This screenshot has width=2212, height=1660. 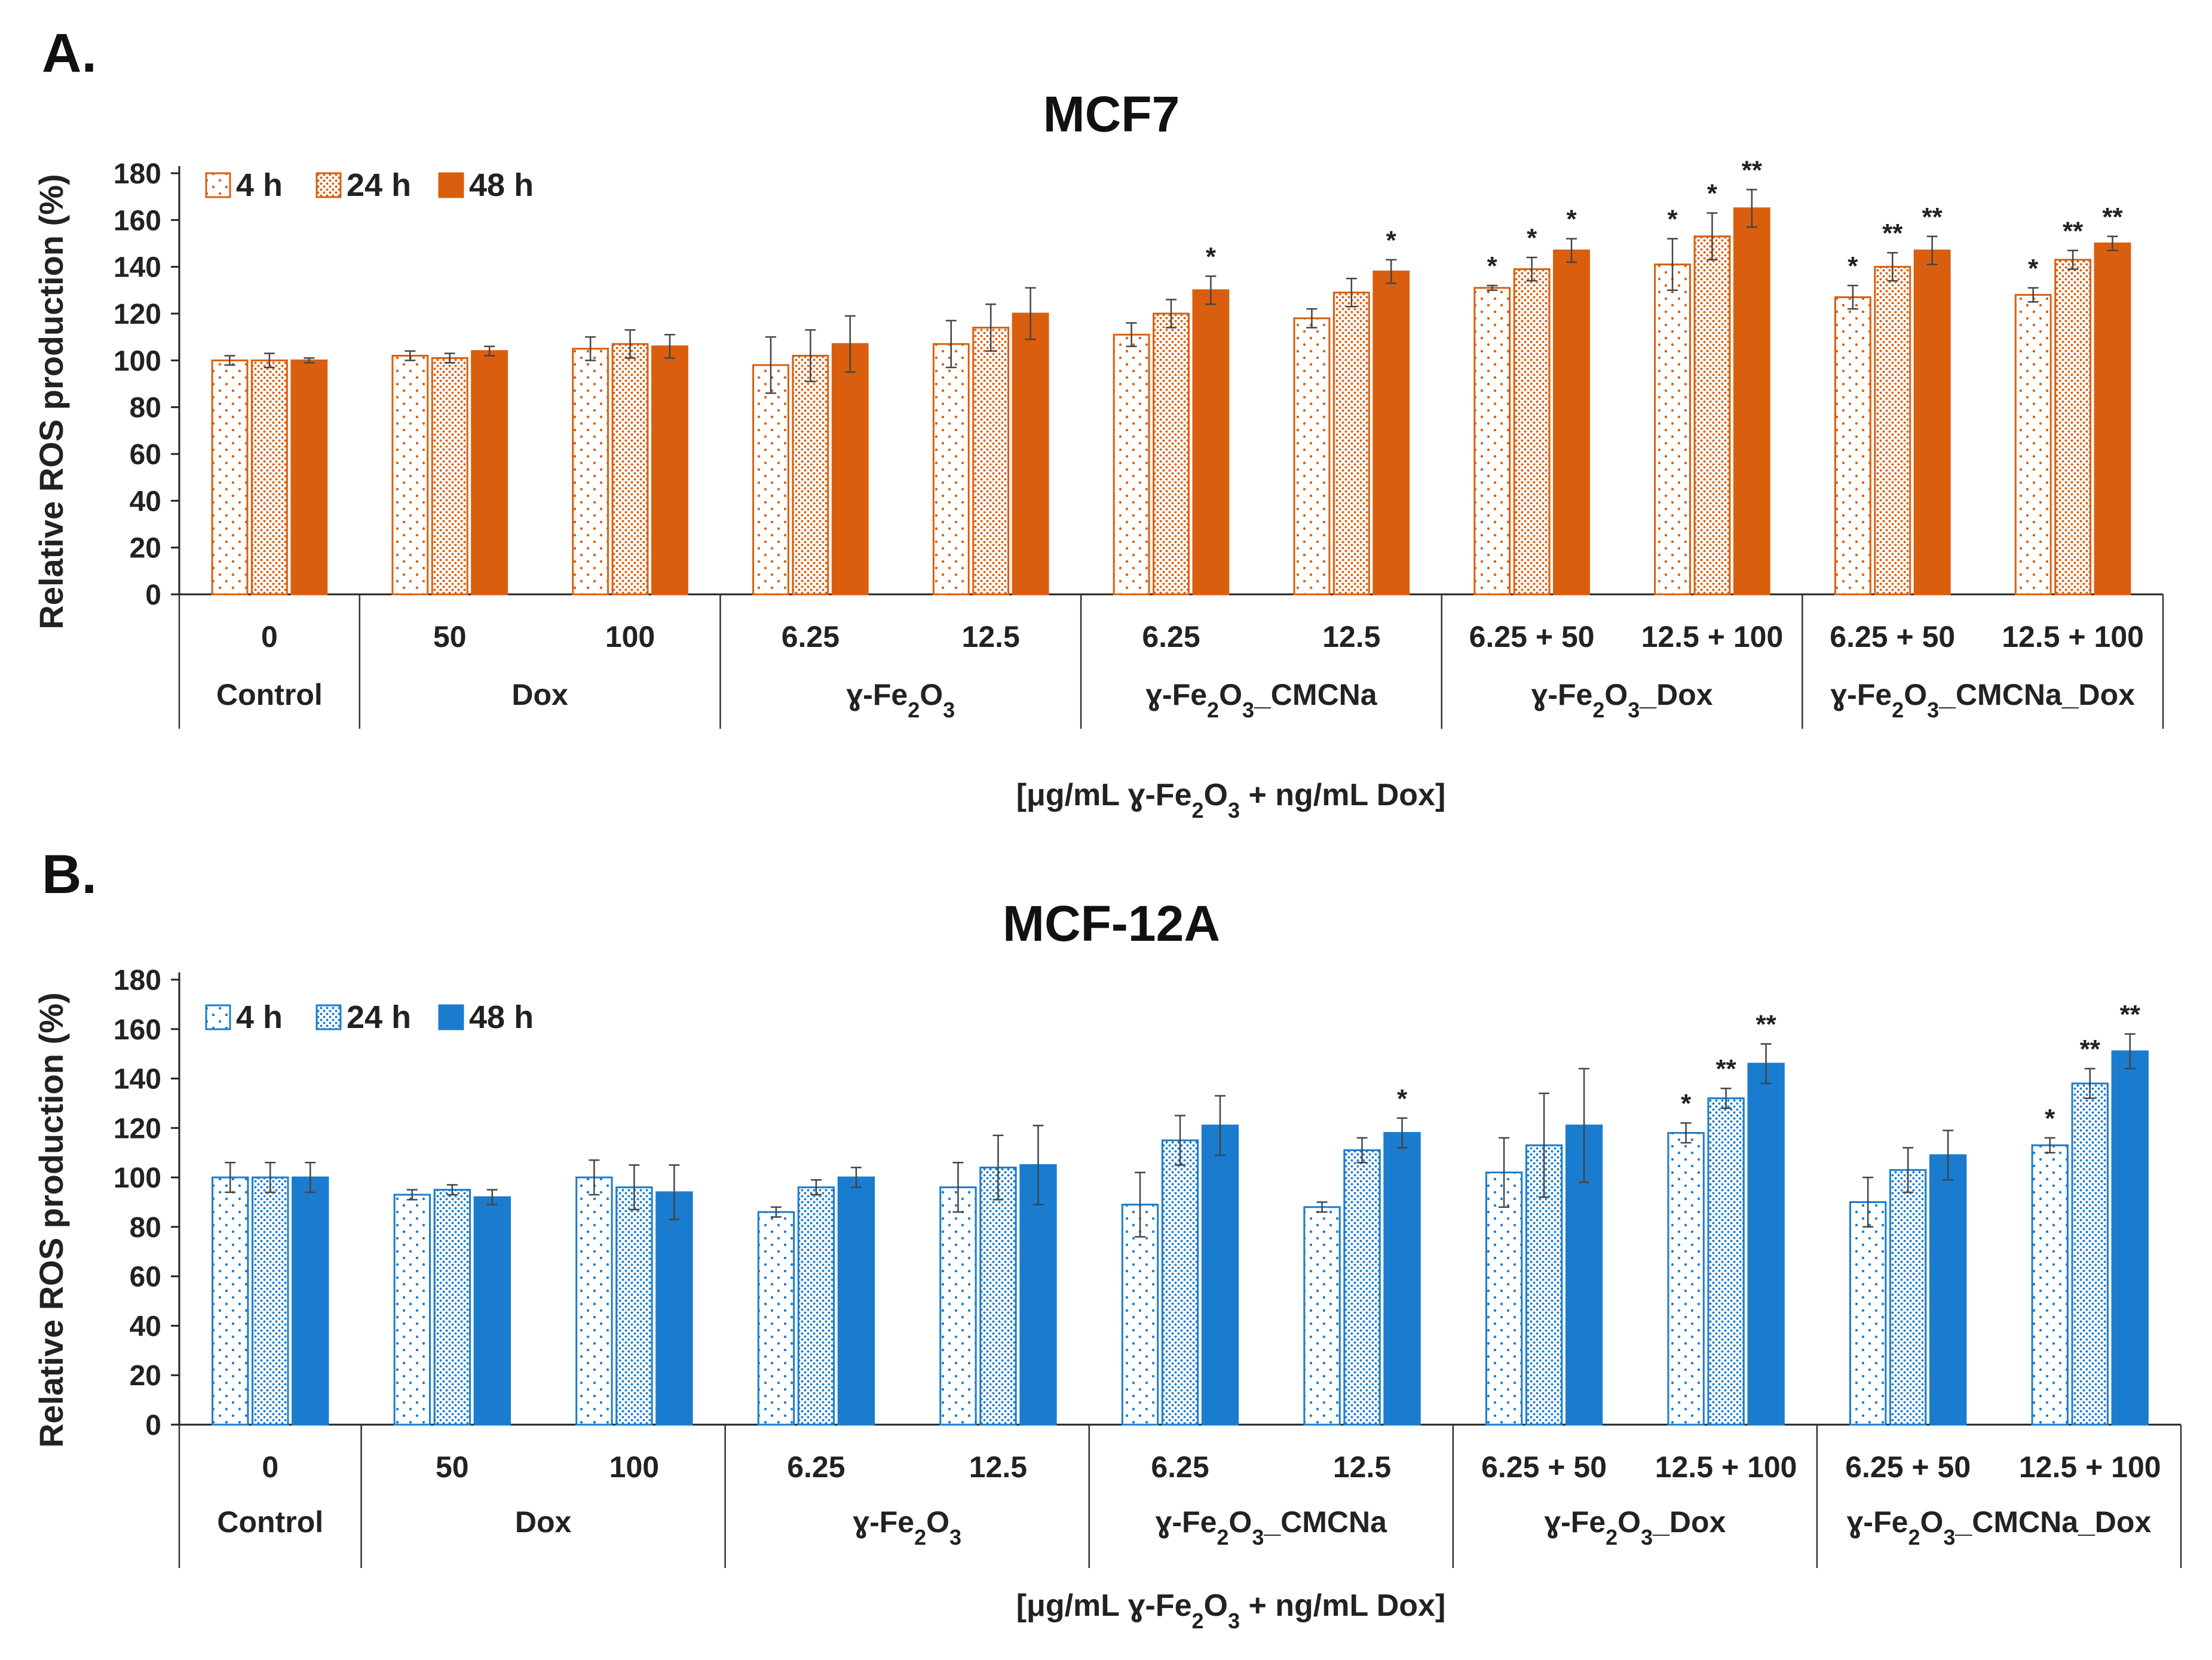 I want to click on text-part: + ng/mL Dox], so click(x=1342, y=795).